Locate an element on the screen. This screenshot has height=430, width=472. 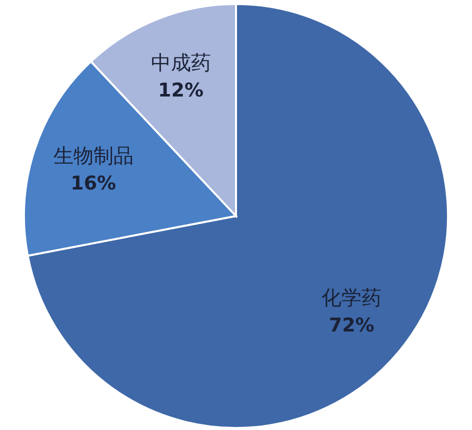
slice-label: 中成药 is located at coordinates (180, 62).